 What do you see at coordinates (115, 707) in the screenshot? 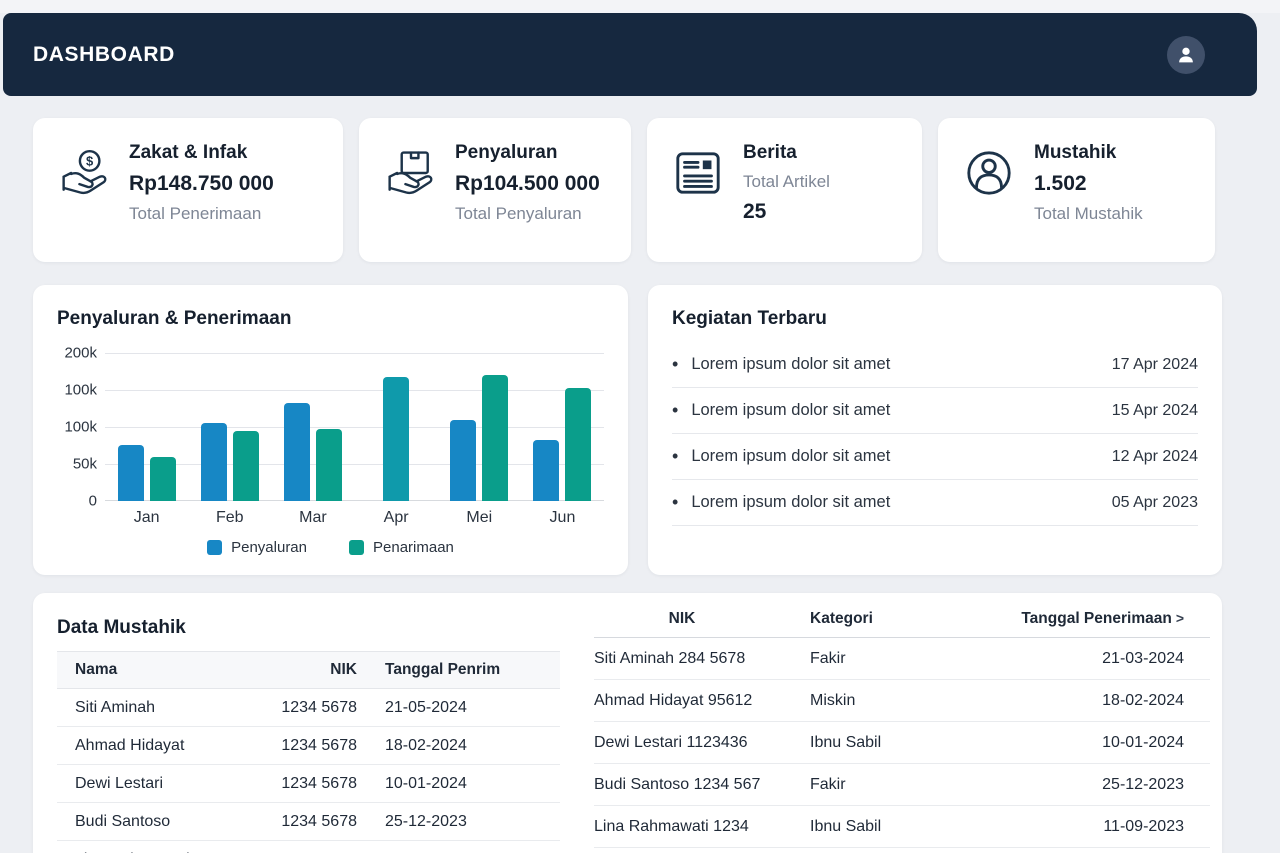
I see `cell-nama: Siti Aminah` at bounding box center [115, 707].